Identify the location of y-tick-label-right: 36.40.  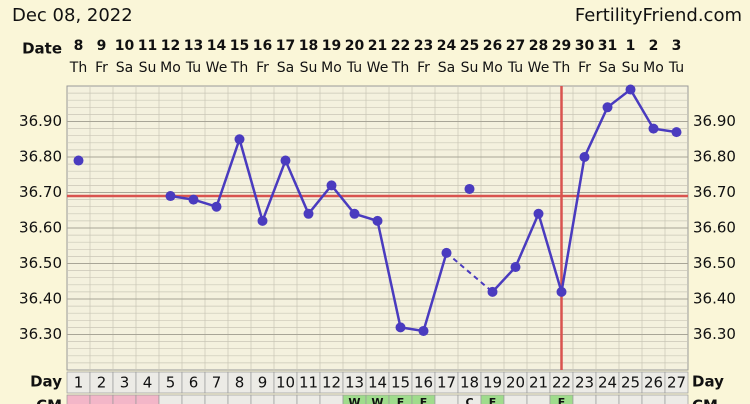
(714, 299).